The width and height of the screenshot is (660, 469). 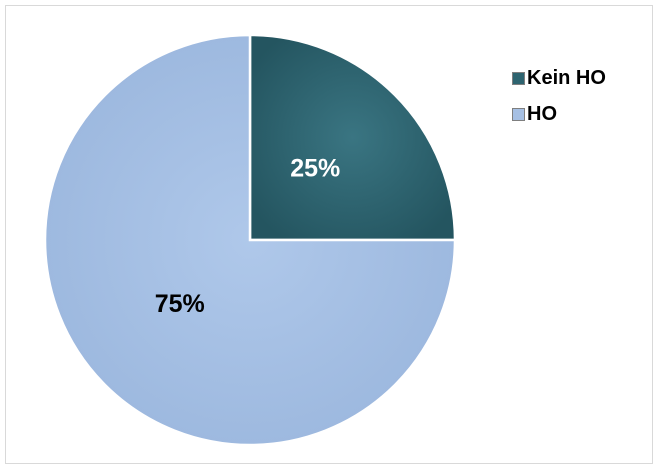 I want to click on data-label-ho: 75%, so click(x=180, y=304).